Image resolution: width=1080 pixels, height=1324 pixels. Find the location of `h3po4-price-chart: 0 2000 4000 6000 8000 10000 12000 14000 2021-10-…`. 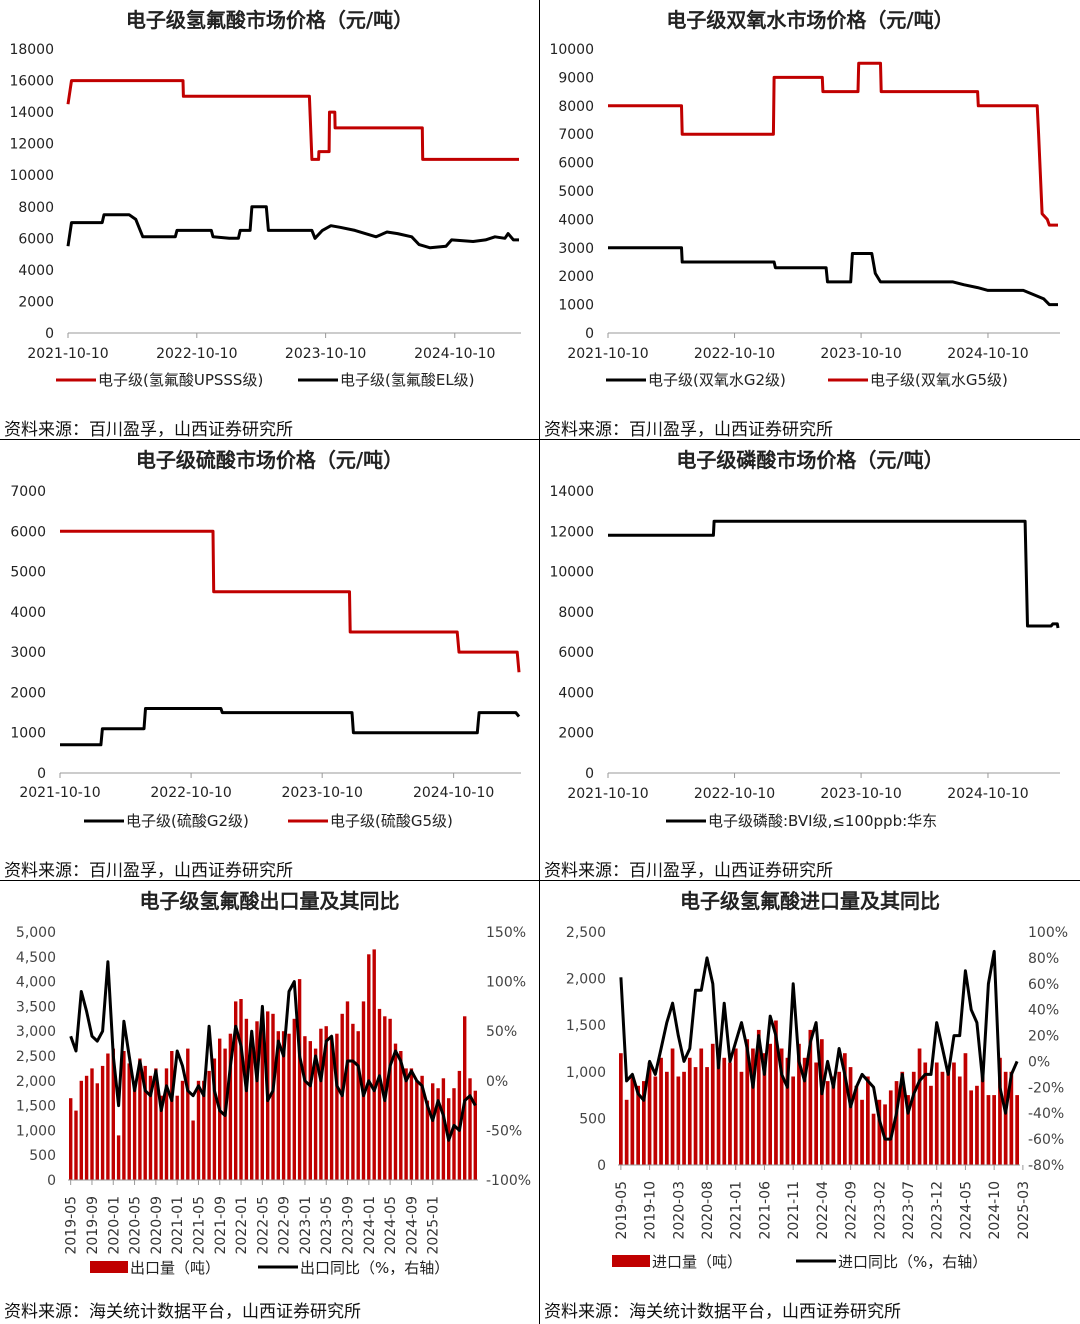

h3po4-price-chart: 0 2000 4000 6000 8000 10000 12000 14000 2021-10-… is located at coordinates (804, 657).